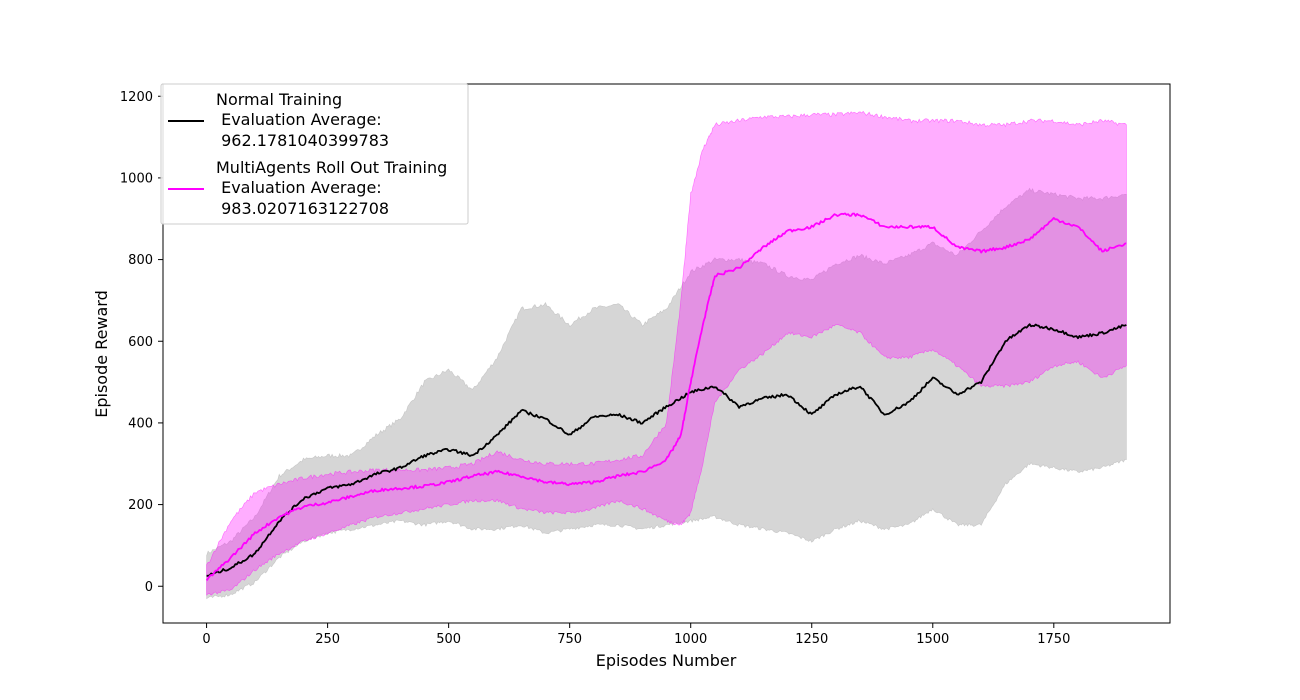  Describe the element at coordinates (666, 660) in the screenshot. I see `x-axis-label: Episodes Number` at that location.